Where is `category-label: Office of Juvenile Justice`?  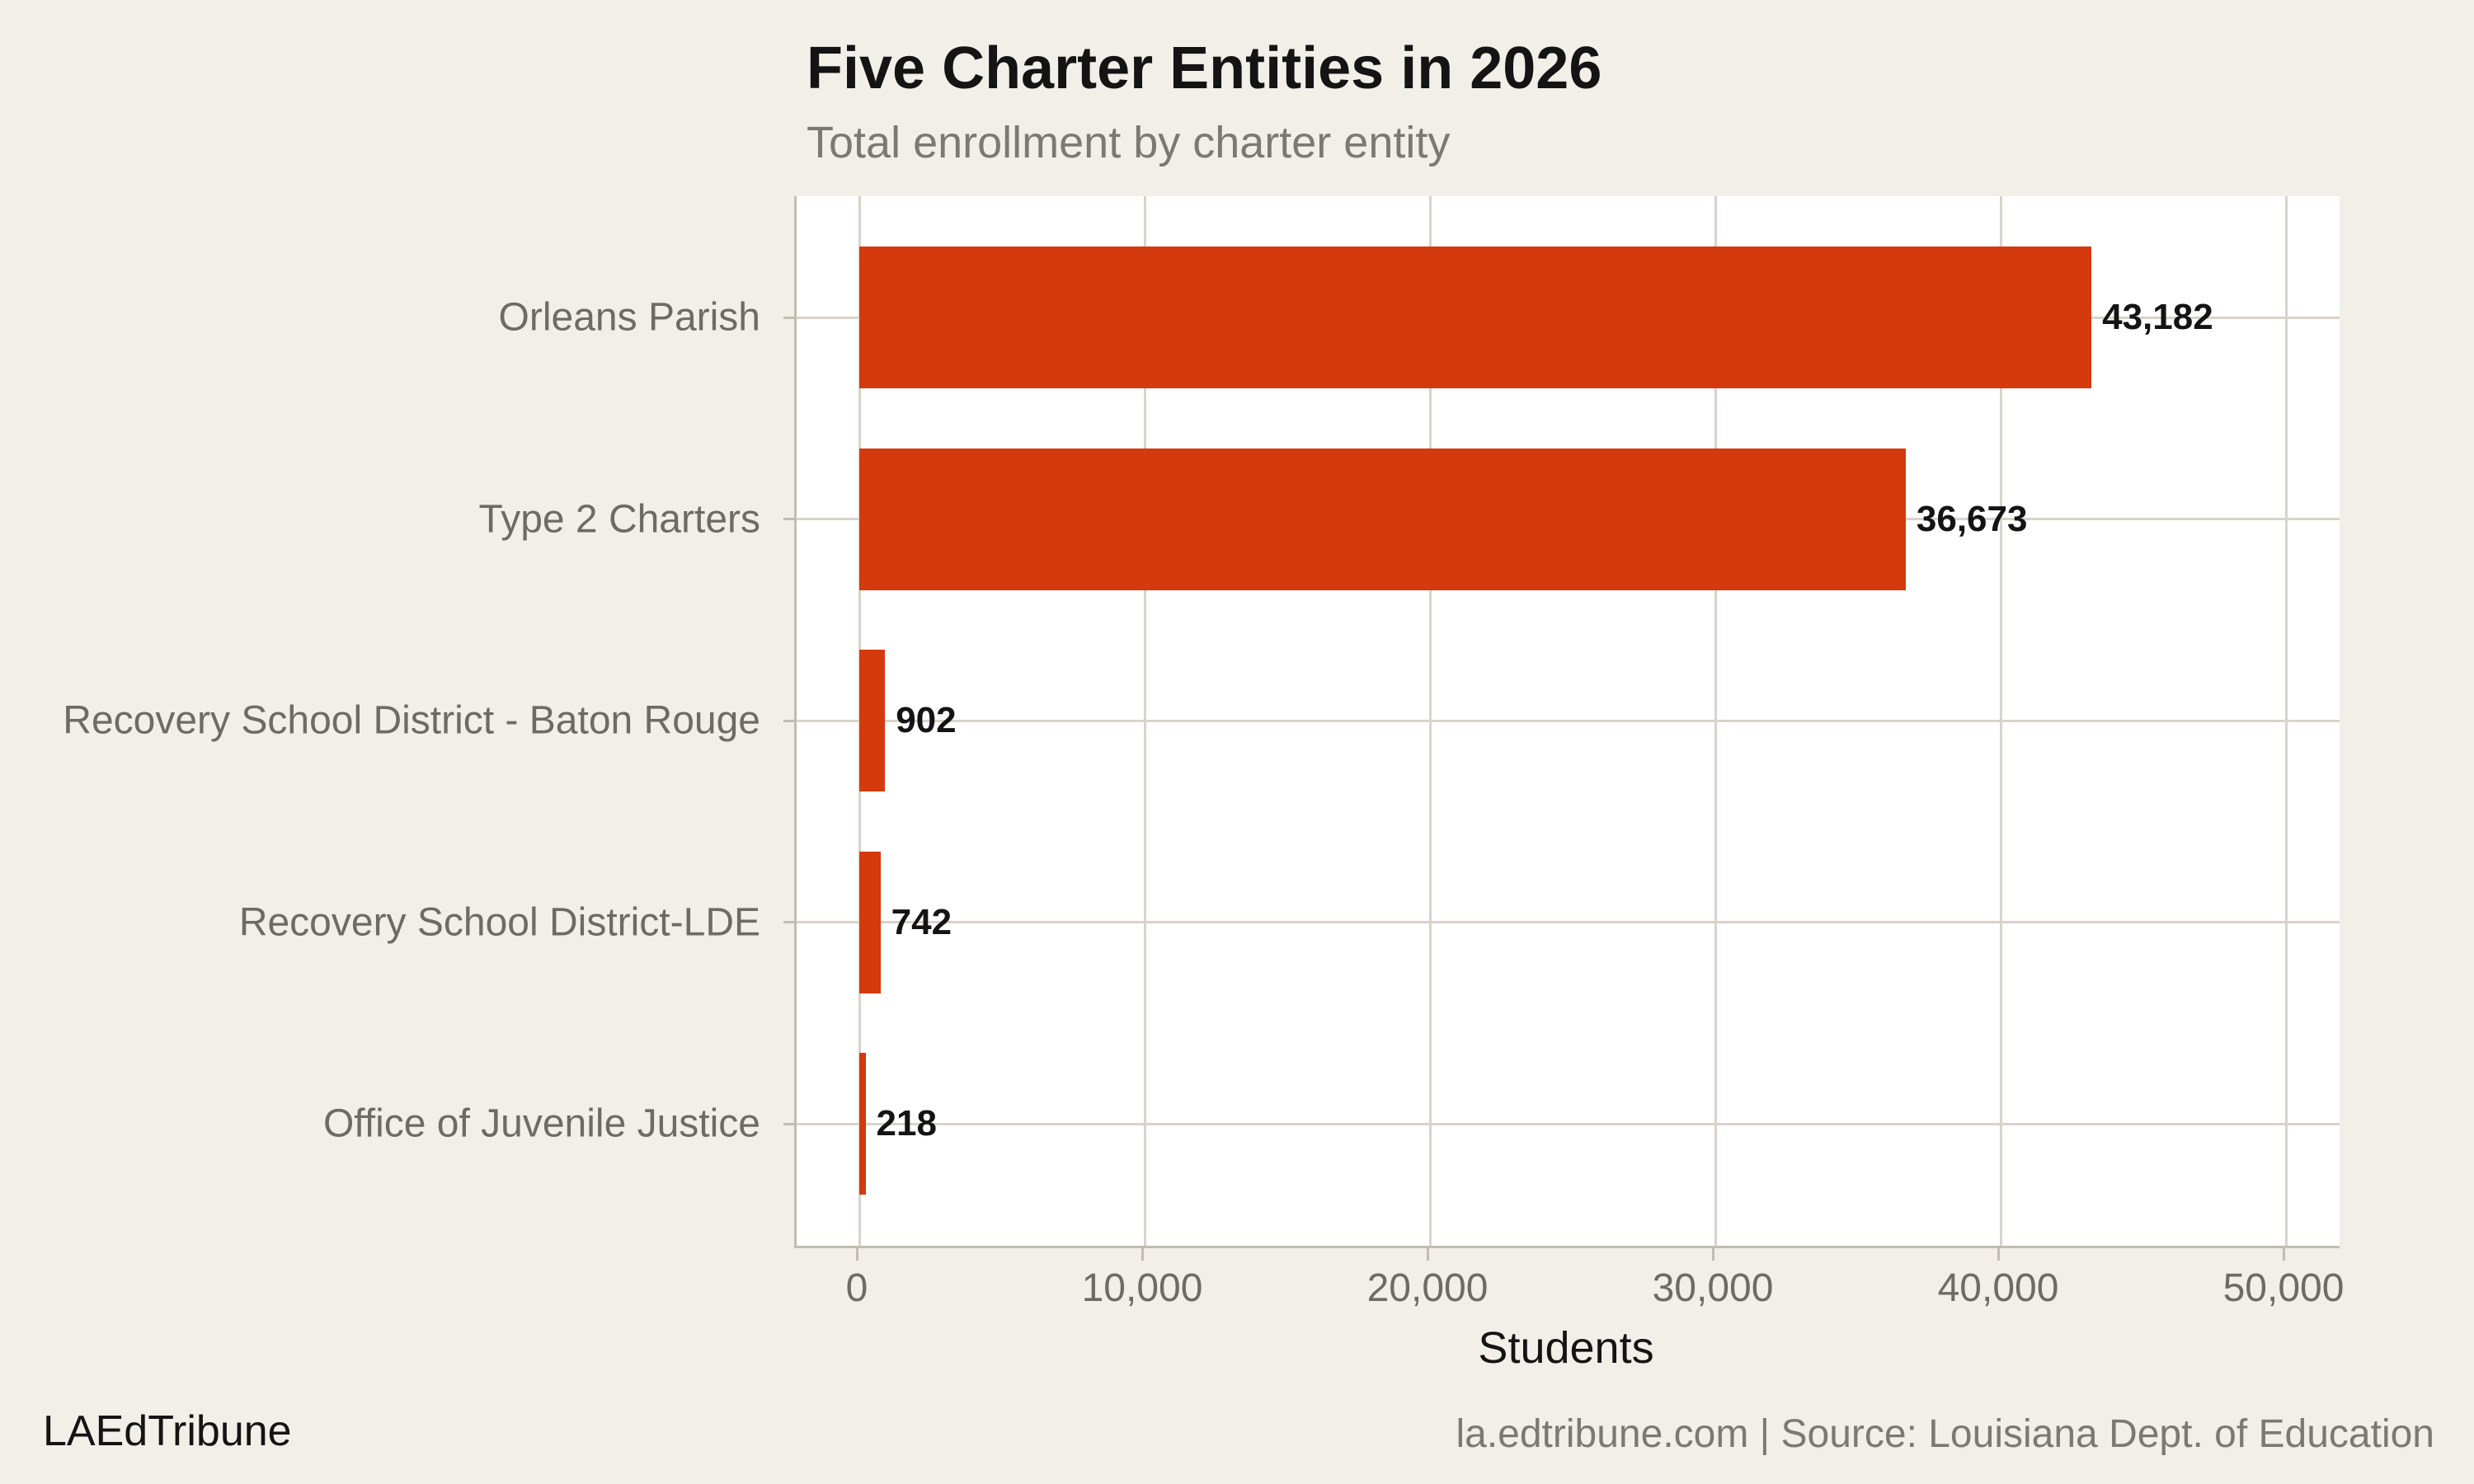 category-label: Office of Juvenile Justice is located at coordinates (541, 1123).